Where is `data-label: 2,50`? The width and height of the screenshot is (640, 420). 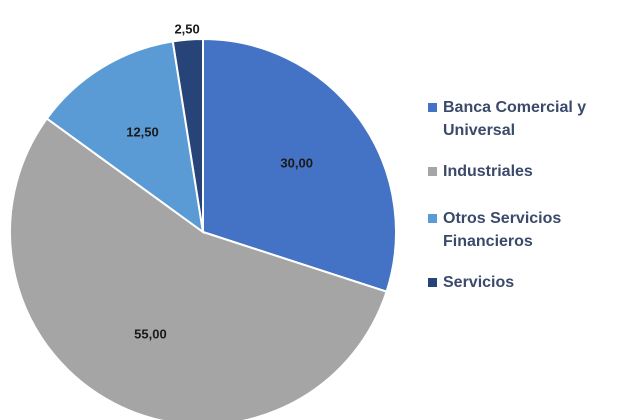 data-label: 2,50 is located at coordinates (186, 28).